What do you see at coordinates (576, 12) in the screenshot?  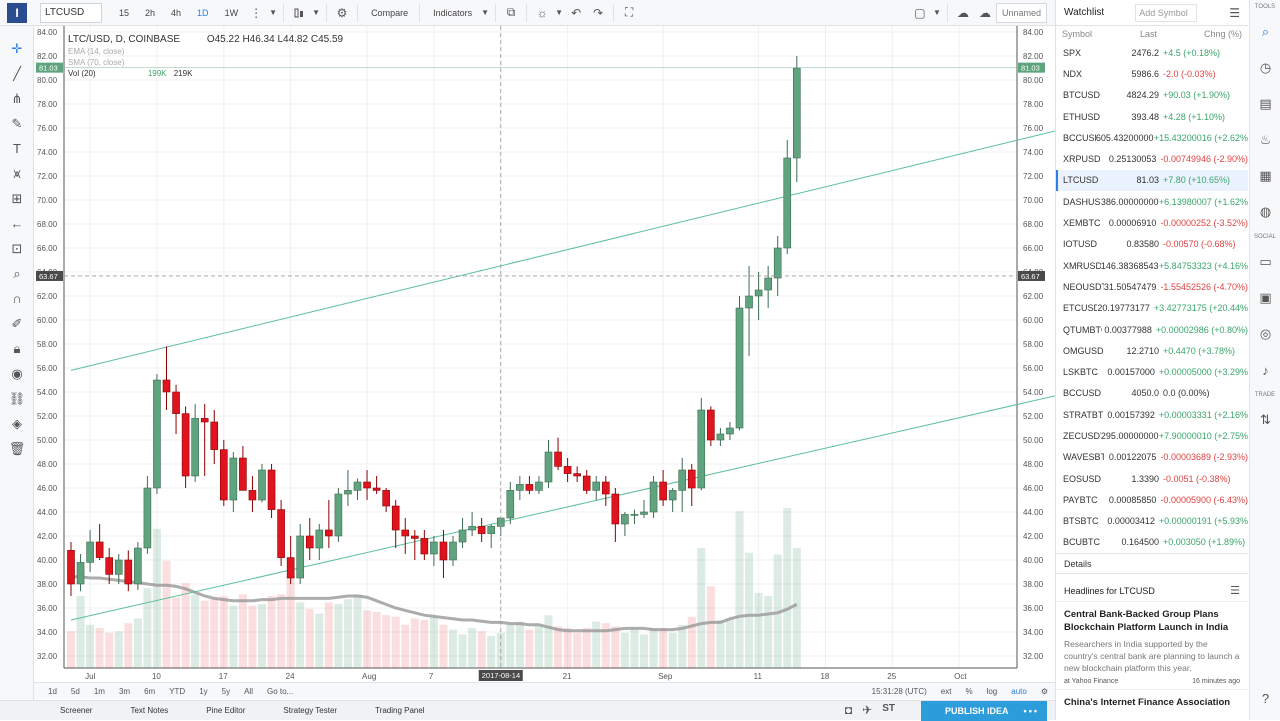 I see `undo-icon: ↶` at bounding box center [576, 12].